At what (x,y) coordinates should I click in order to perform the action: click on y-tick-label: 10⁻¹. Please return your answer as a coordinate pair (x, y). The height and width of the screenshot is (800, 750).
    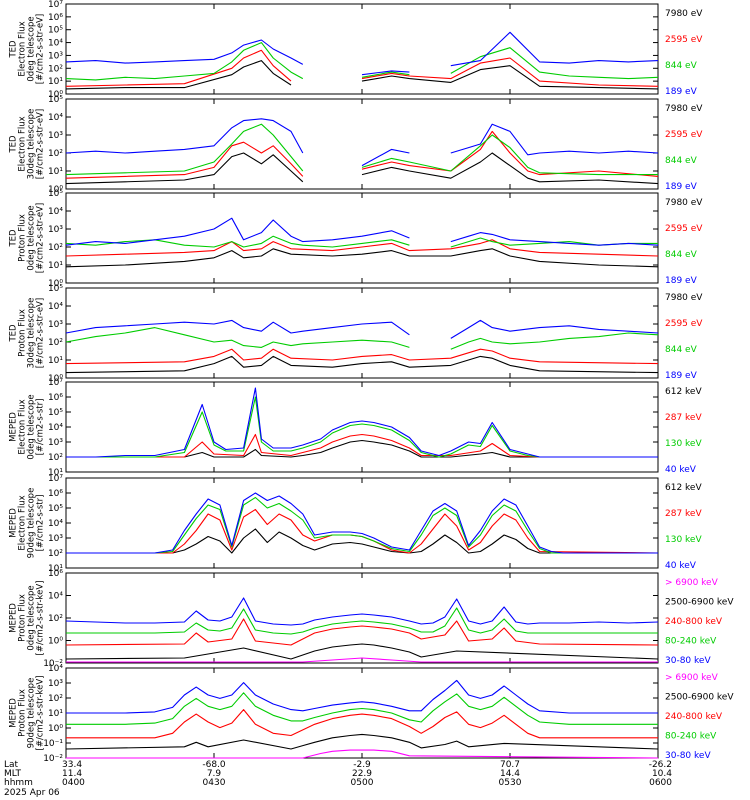
    Looking at the image, I should click on (53, 744).